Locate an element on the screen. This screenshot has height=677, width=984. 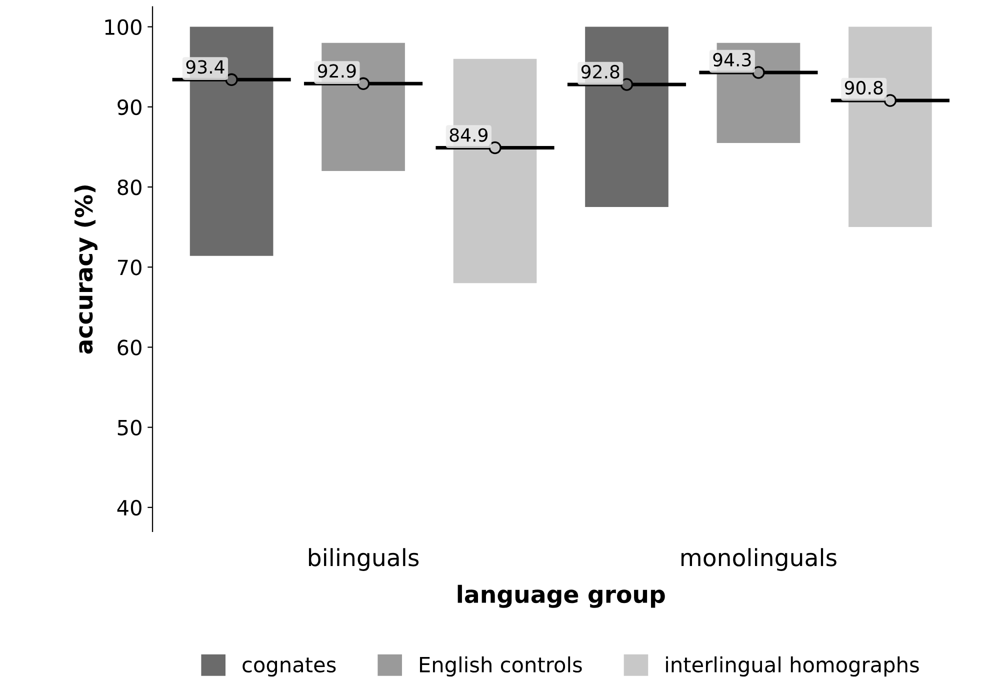
data-label: 90.8 is located at coordinates (863, 87).